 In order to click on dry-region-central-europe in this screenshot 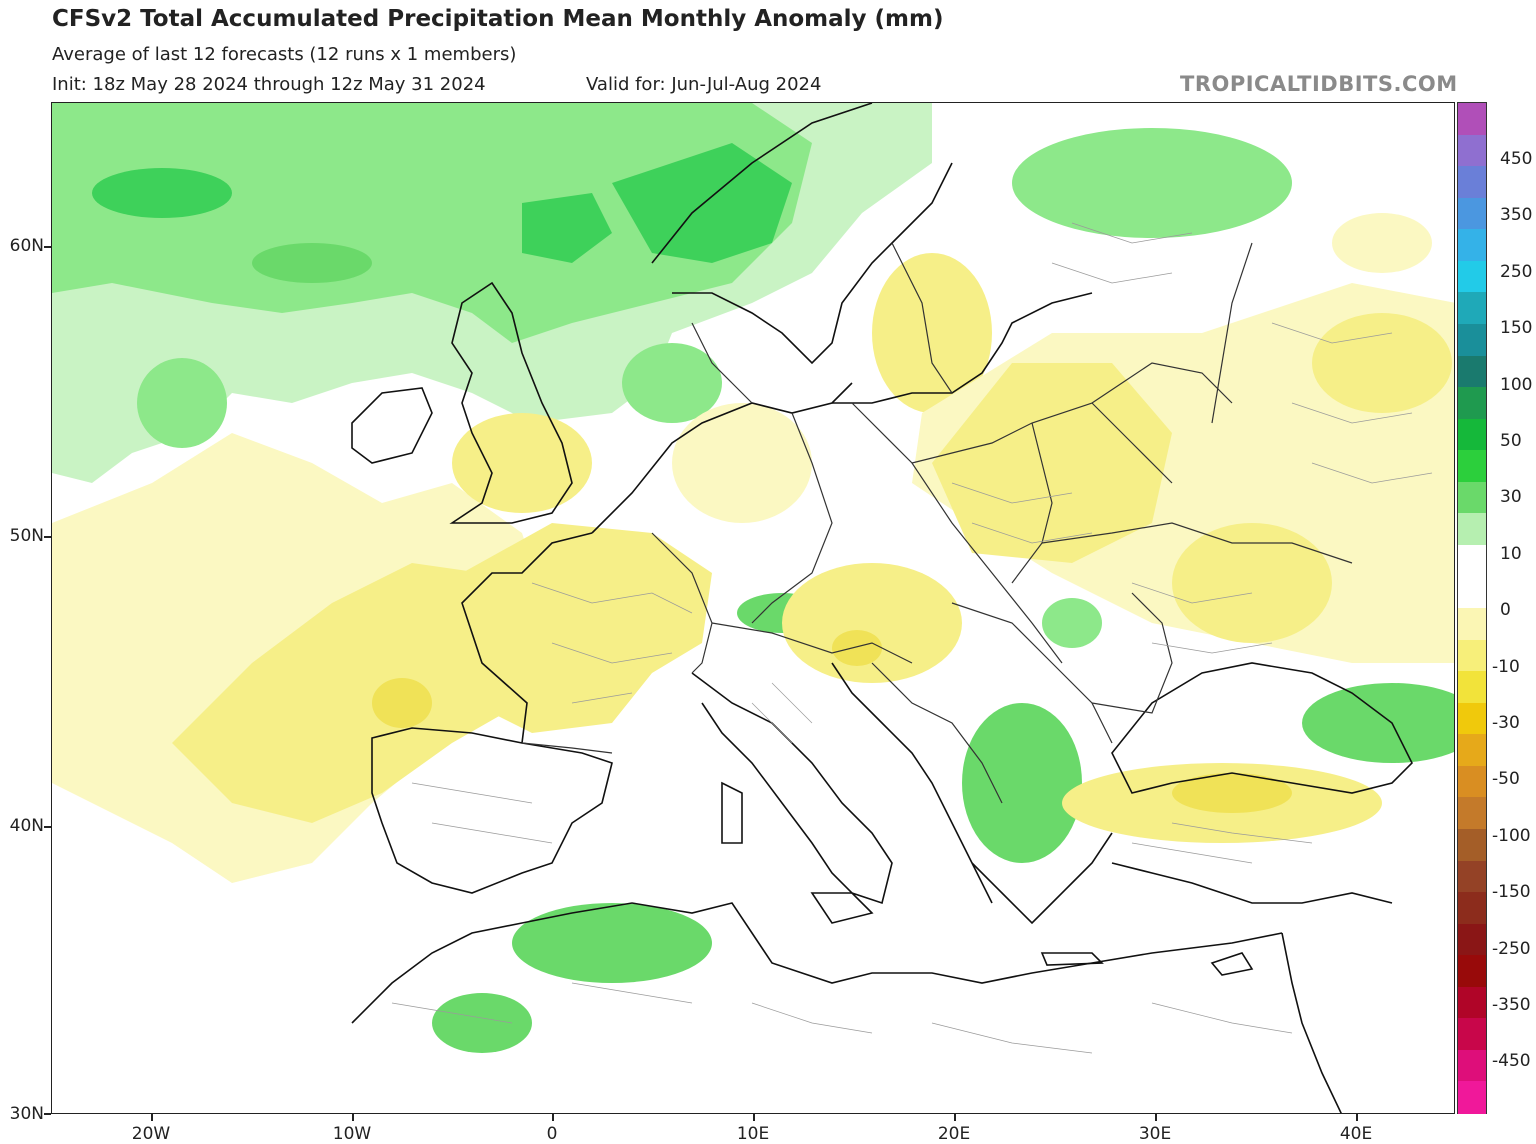, I will do `click(872, 623)`.